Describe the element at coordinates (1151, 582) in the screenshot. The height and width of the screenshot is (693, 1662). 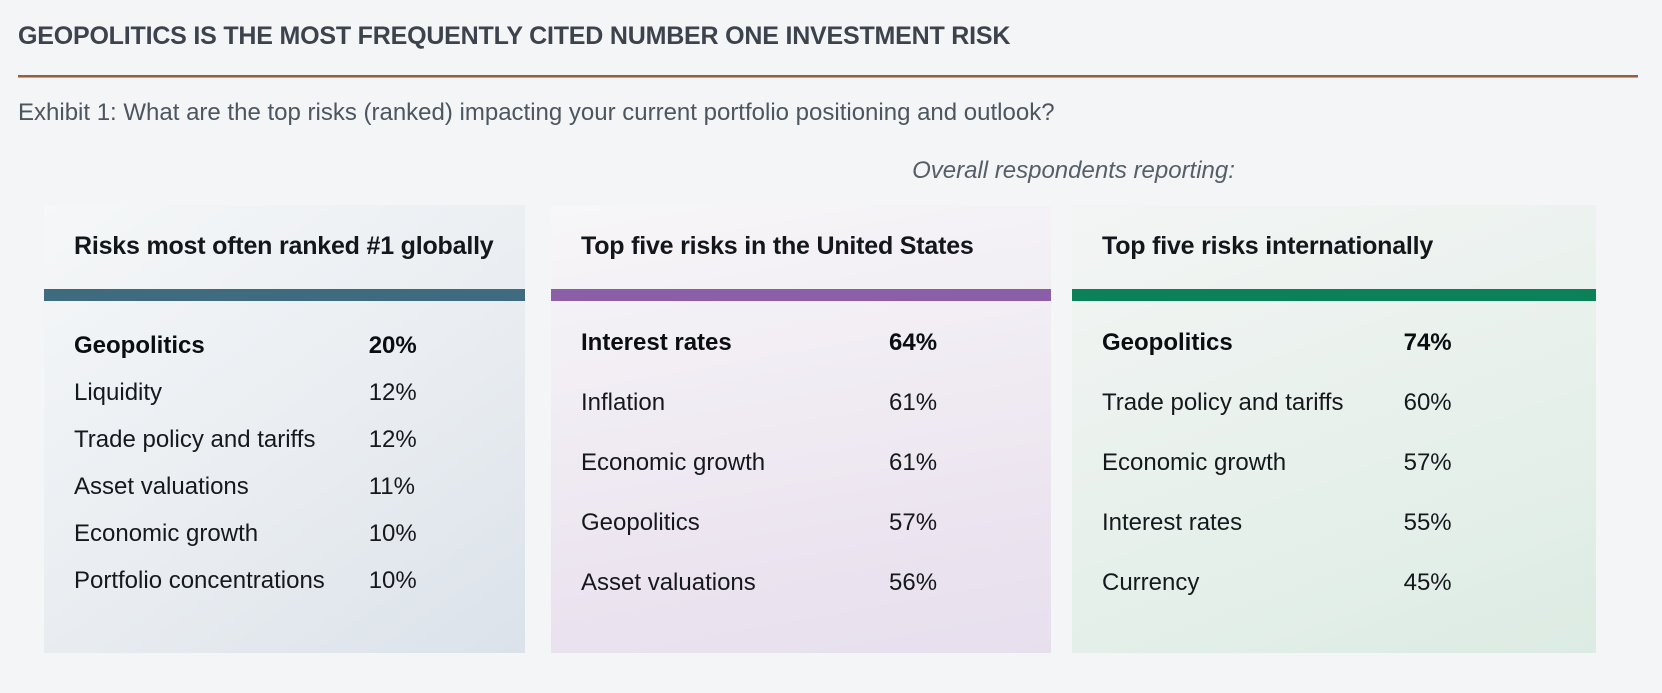
I see `risk-label: Currency` at that location.